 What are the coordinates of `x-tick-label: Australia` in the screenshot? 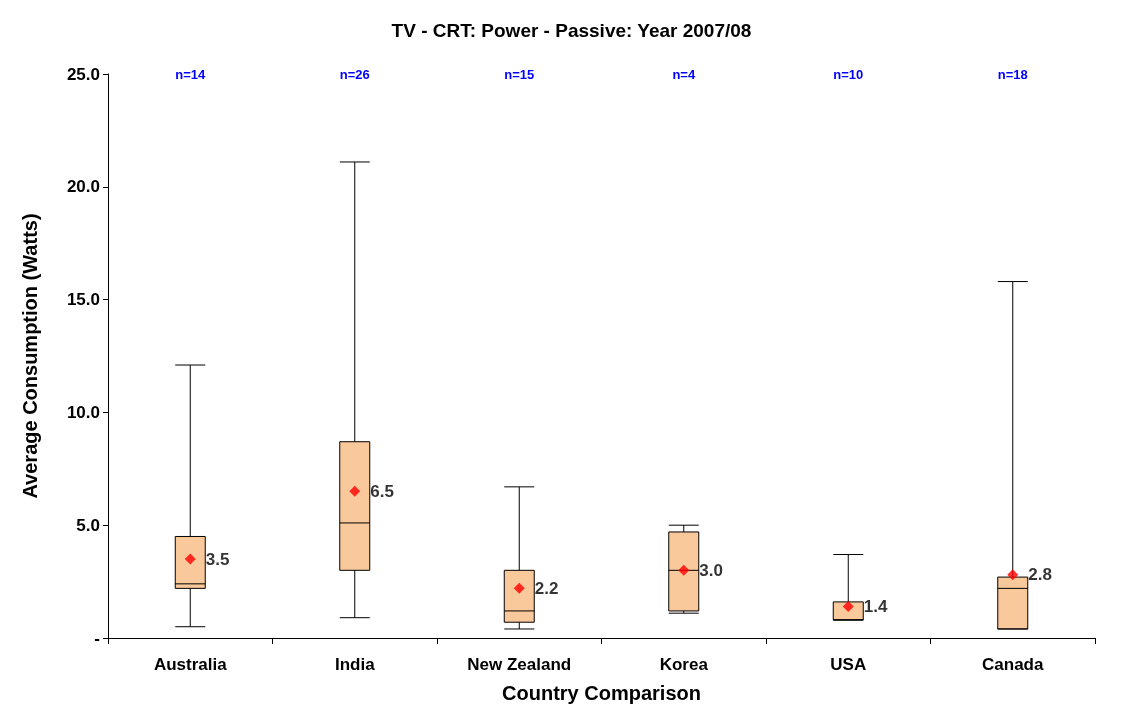 It's located at (190, 664).